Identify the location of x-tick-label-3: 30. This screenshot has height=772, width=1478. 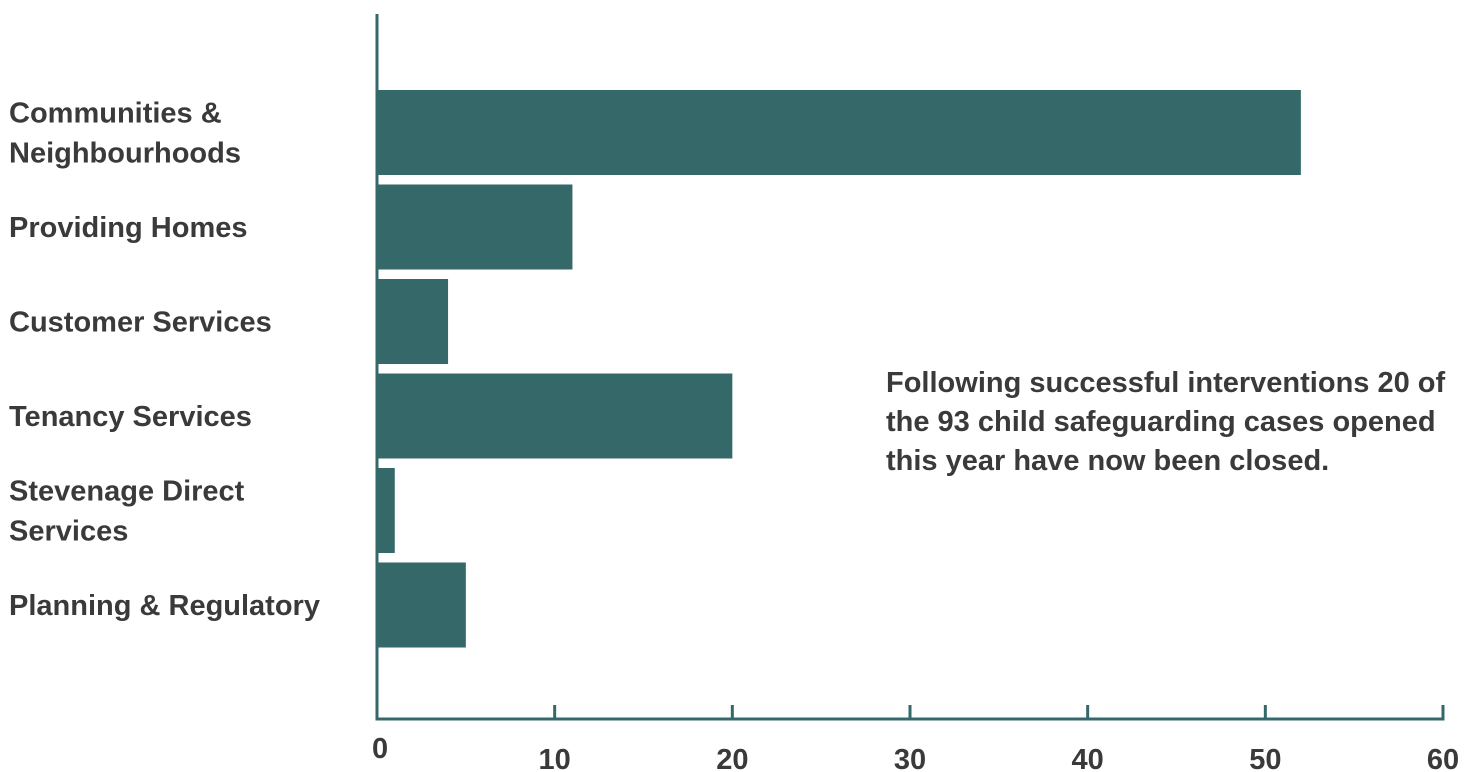
(910, 758).